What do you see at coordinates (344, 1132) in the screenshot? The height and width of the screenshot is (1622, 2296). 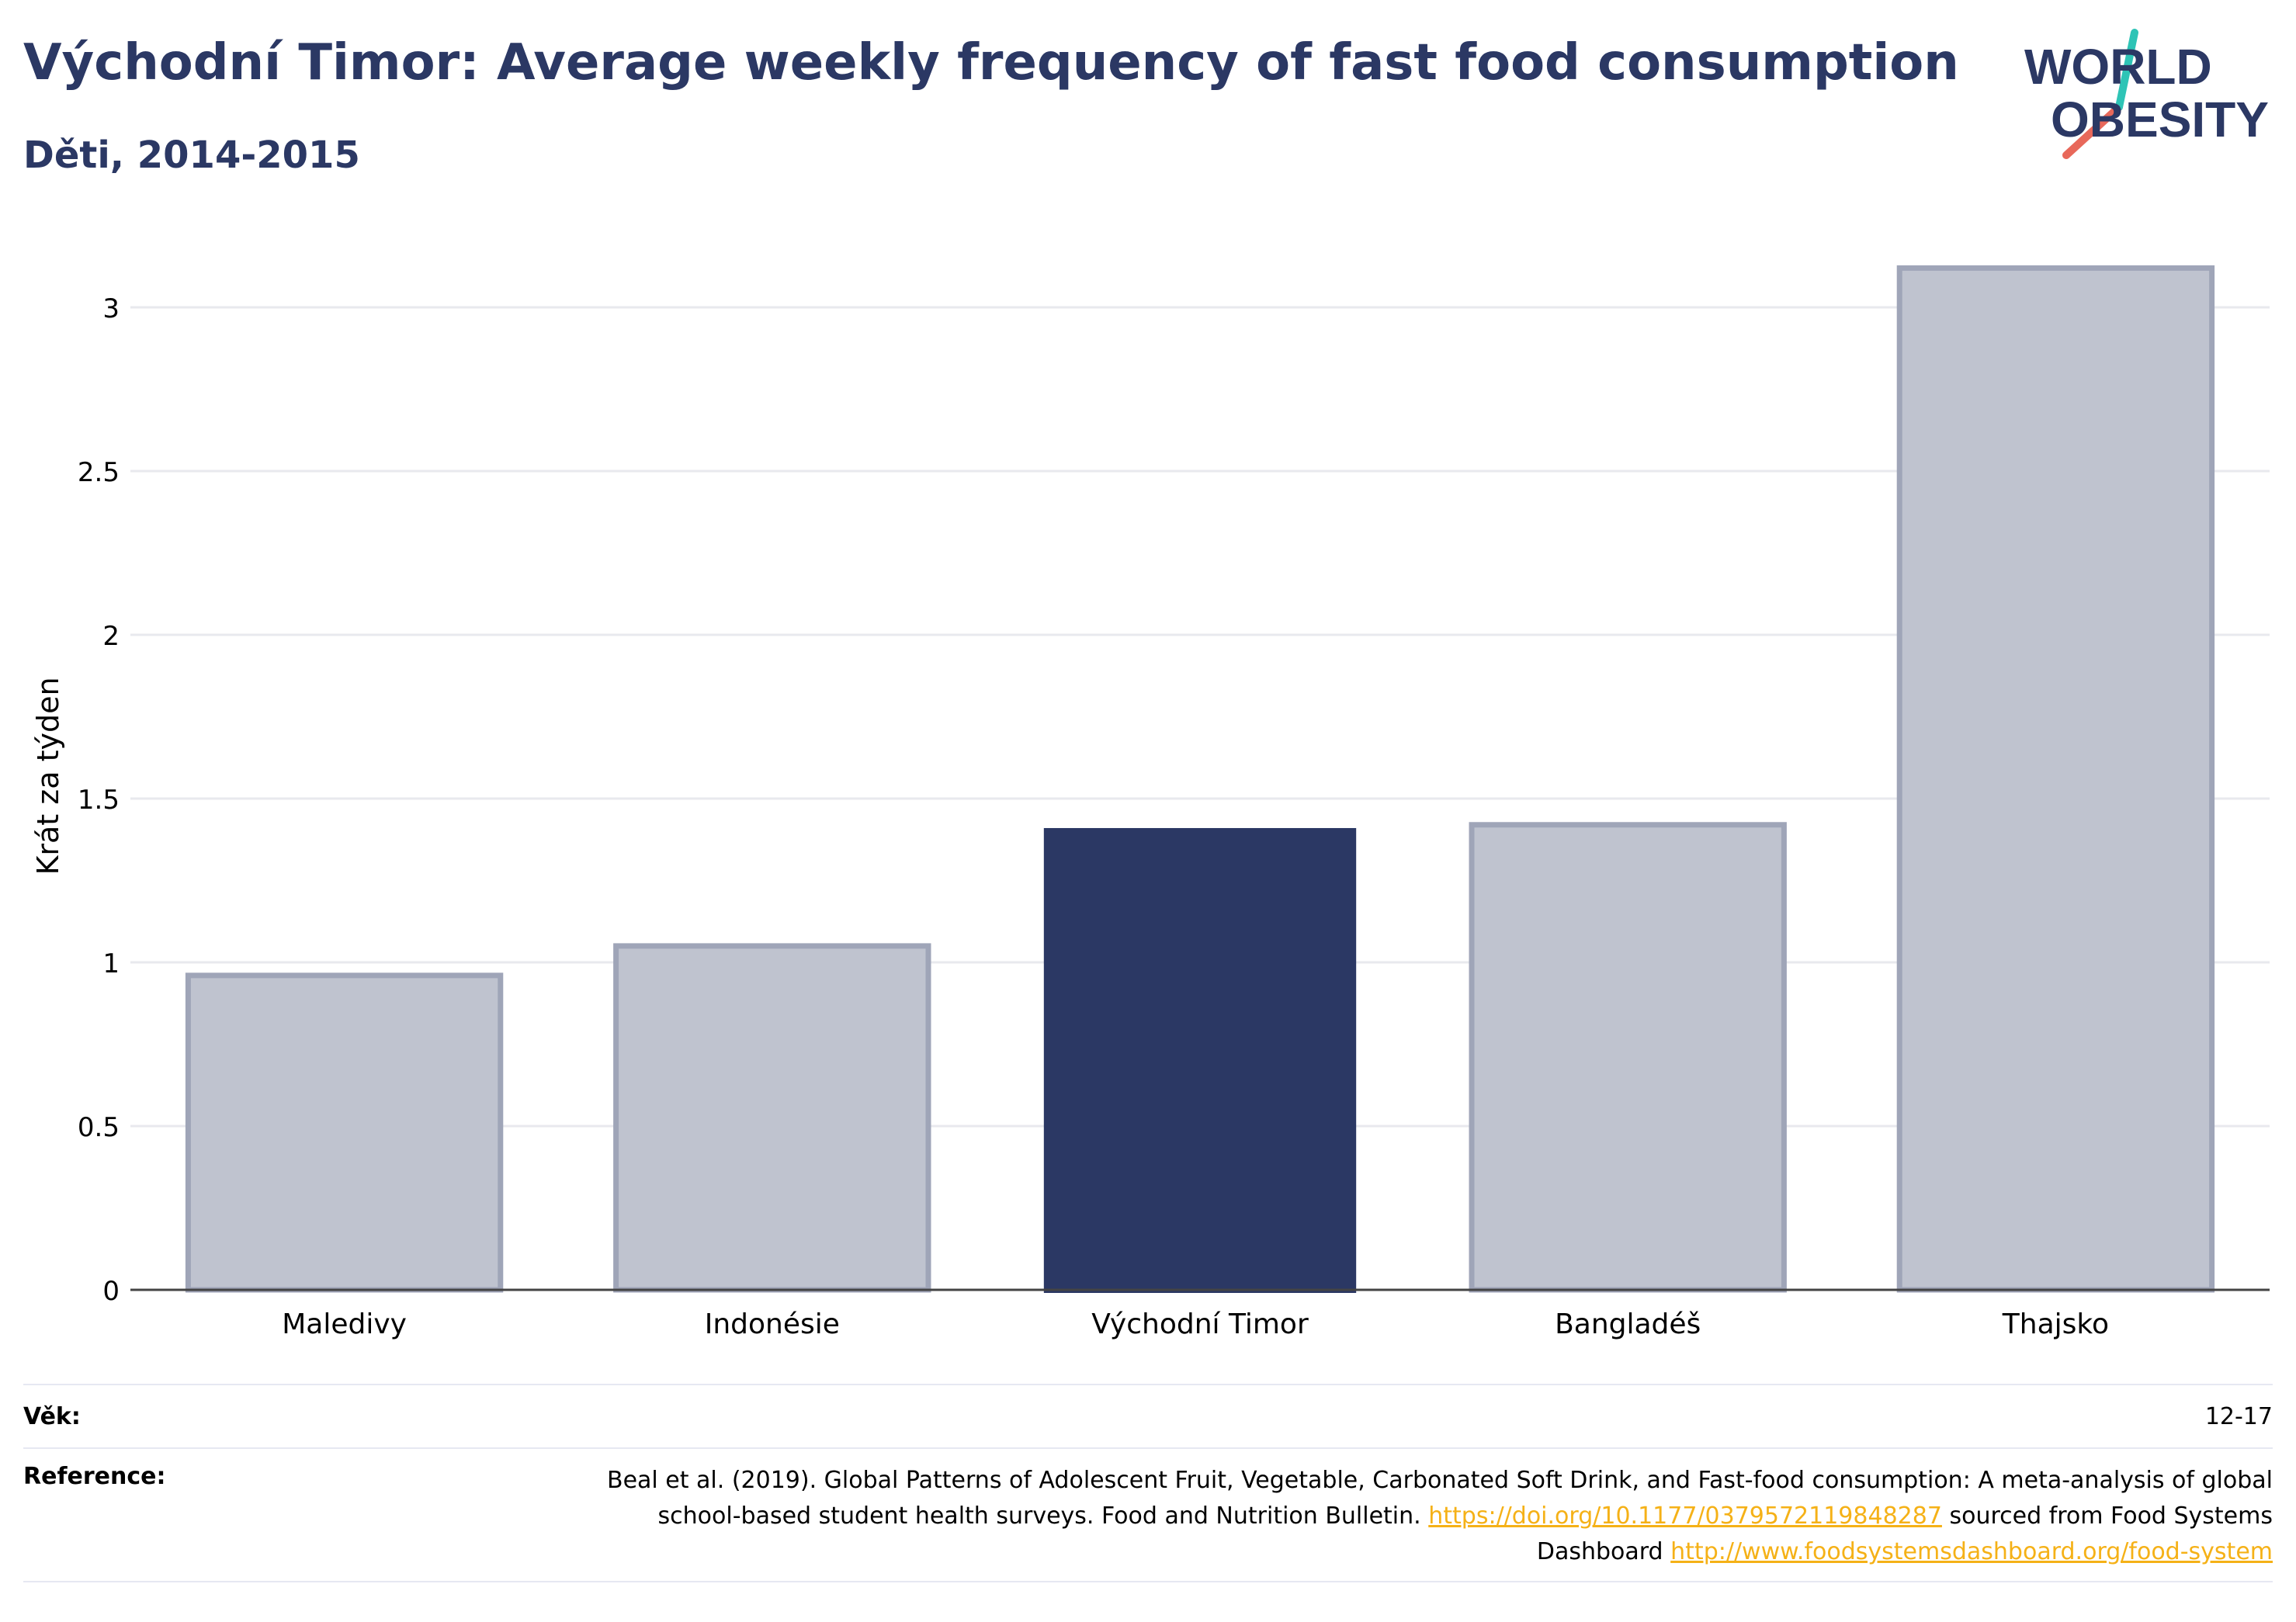 I see `bar-maledivy` at bounding box center [344, 1132].